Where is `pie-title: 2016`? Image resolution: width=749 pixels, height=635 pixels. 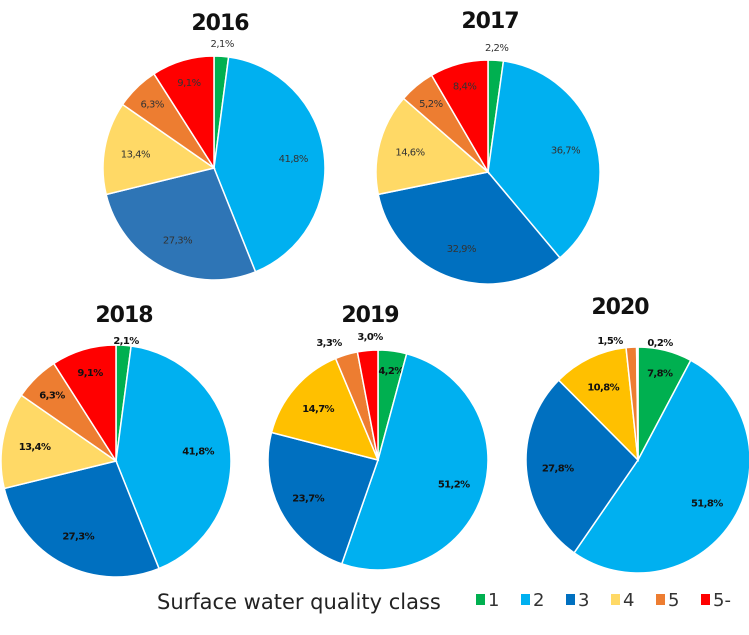 pie-title: 2016 is located at coordinates (220, 23).